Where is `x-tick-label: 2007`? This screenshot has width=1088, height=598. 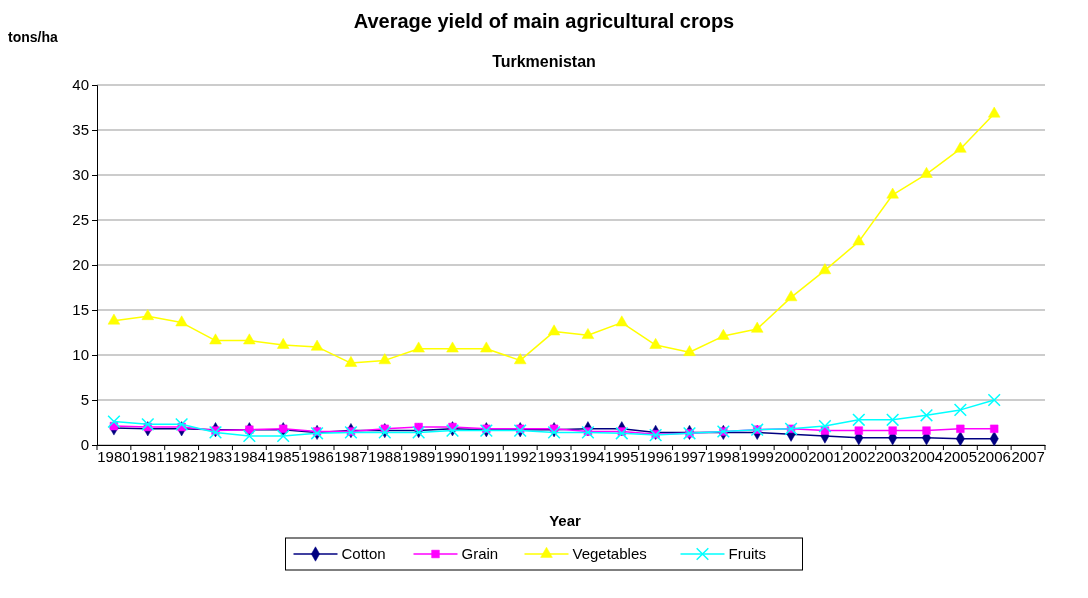 x-tick-label: 2007 is located at coordinates (1028, 456).